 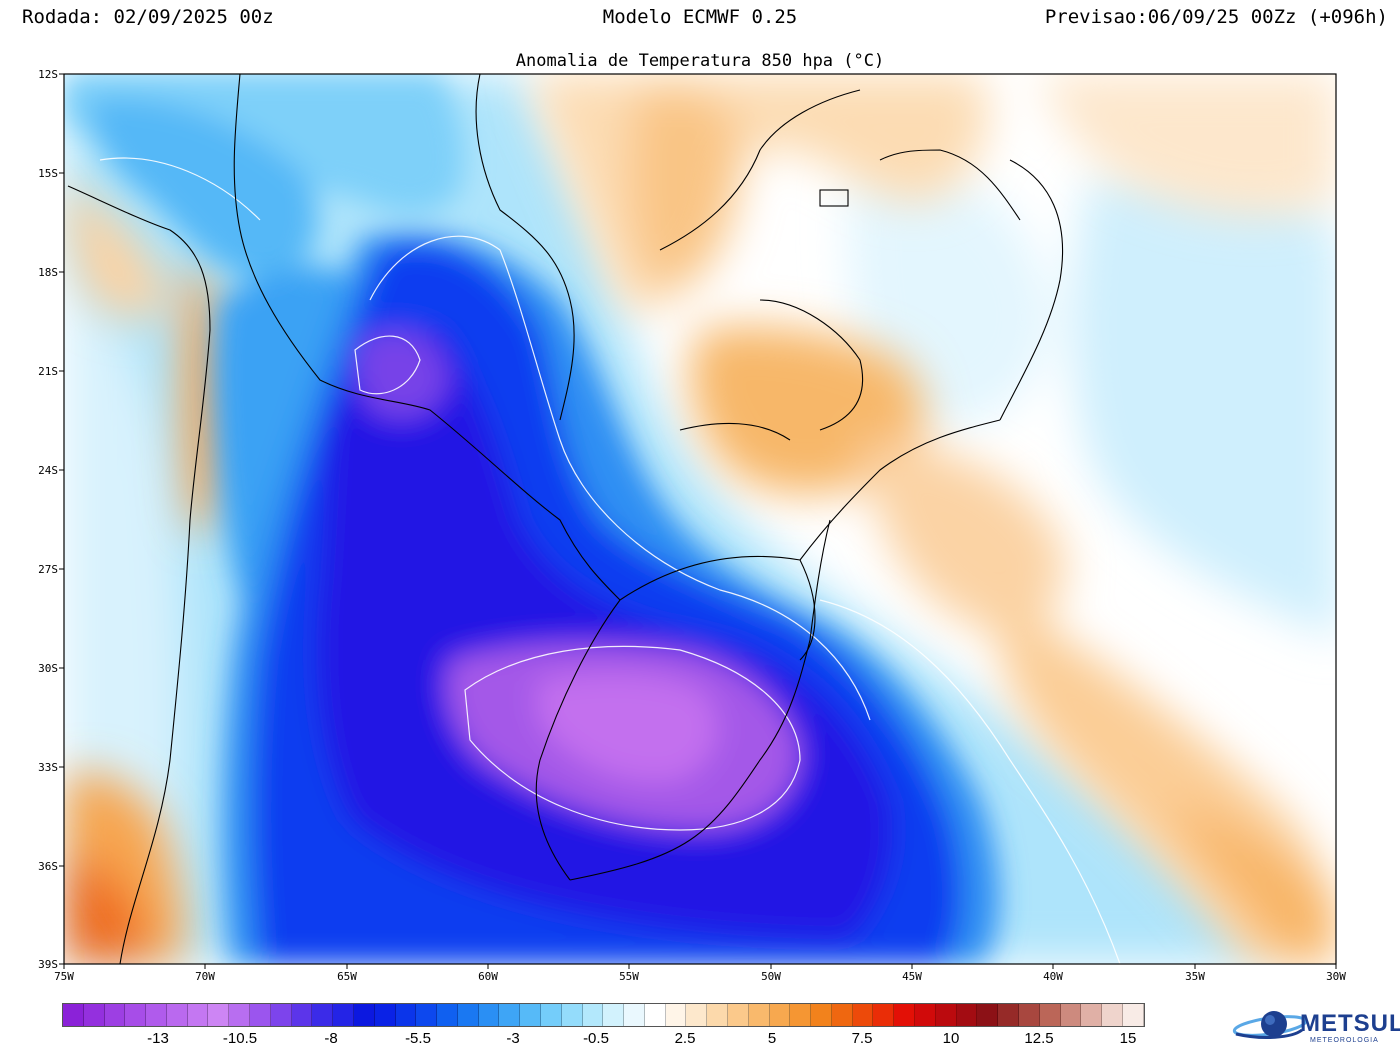 What do you see at coordinates (1053, 976) in the screenshot?
I see `lon-label: 40W` at bounding box center [1053, 976].